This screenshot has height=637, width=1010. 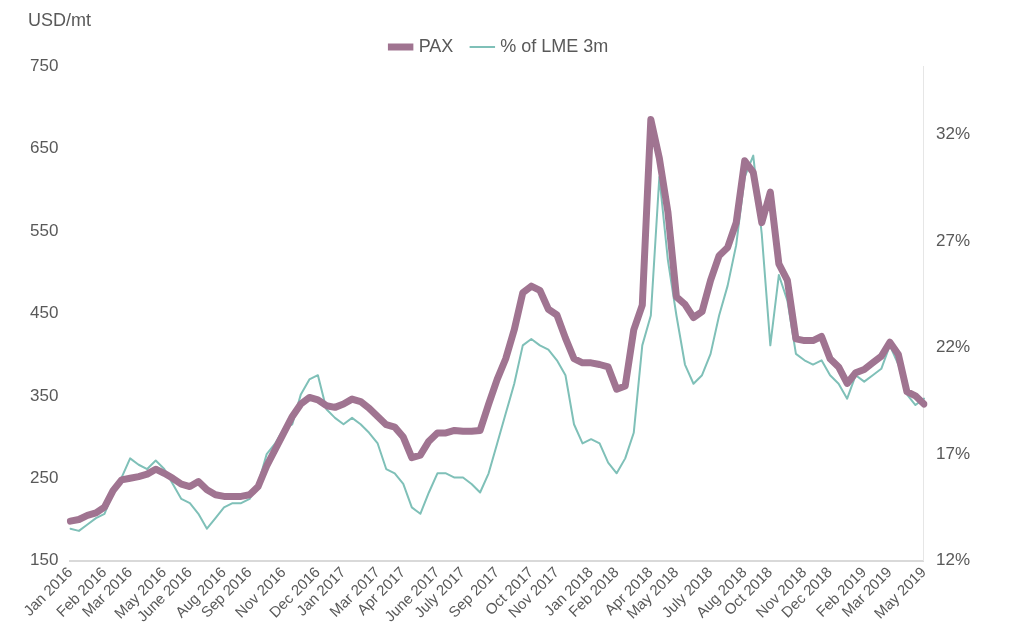 I want to click on y-tick-label: 750, so click(x=44, y=65).